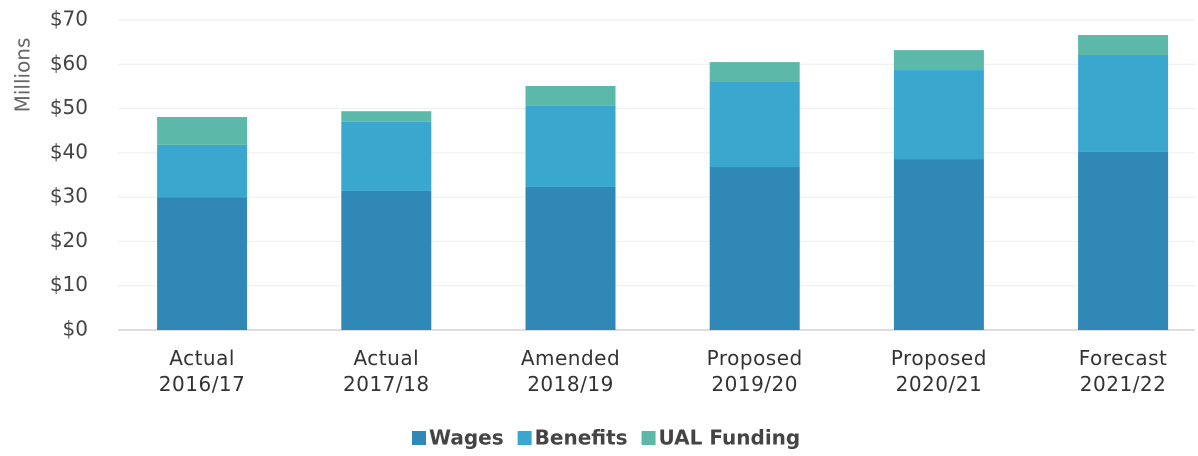 The width and height of the screenshot is (1198, 456). Describe the element at coordinates (69, 107) in the screenshot. I see `y-tick-label: $50` at that location.